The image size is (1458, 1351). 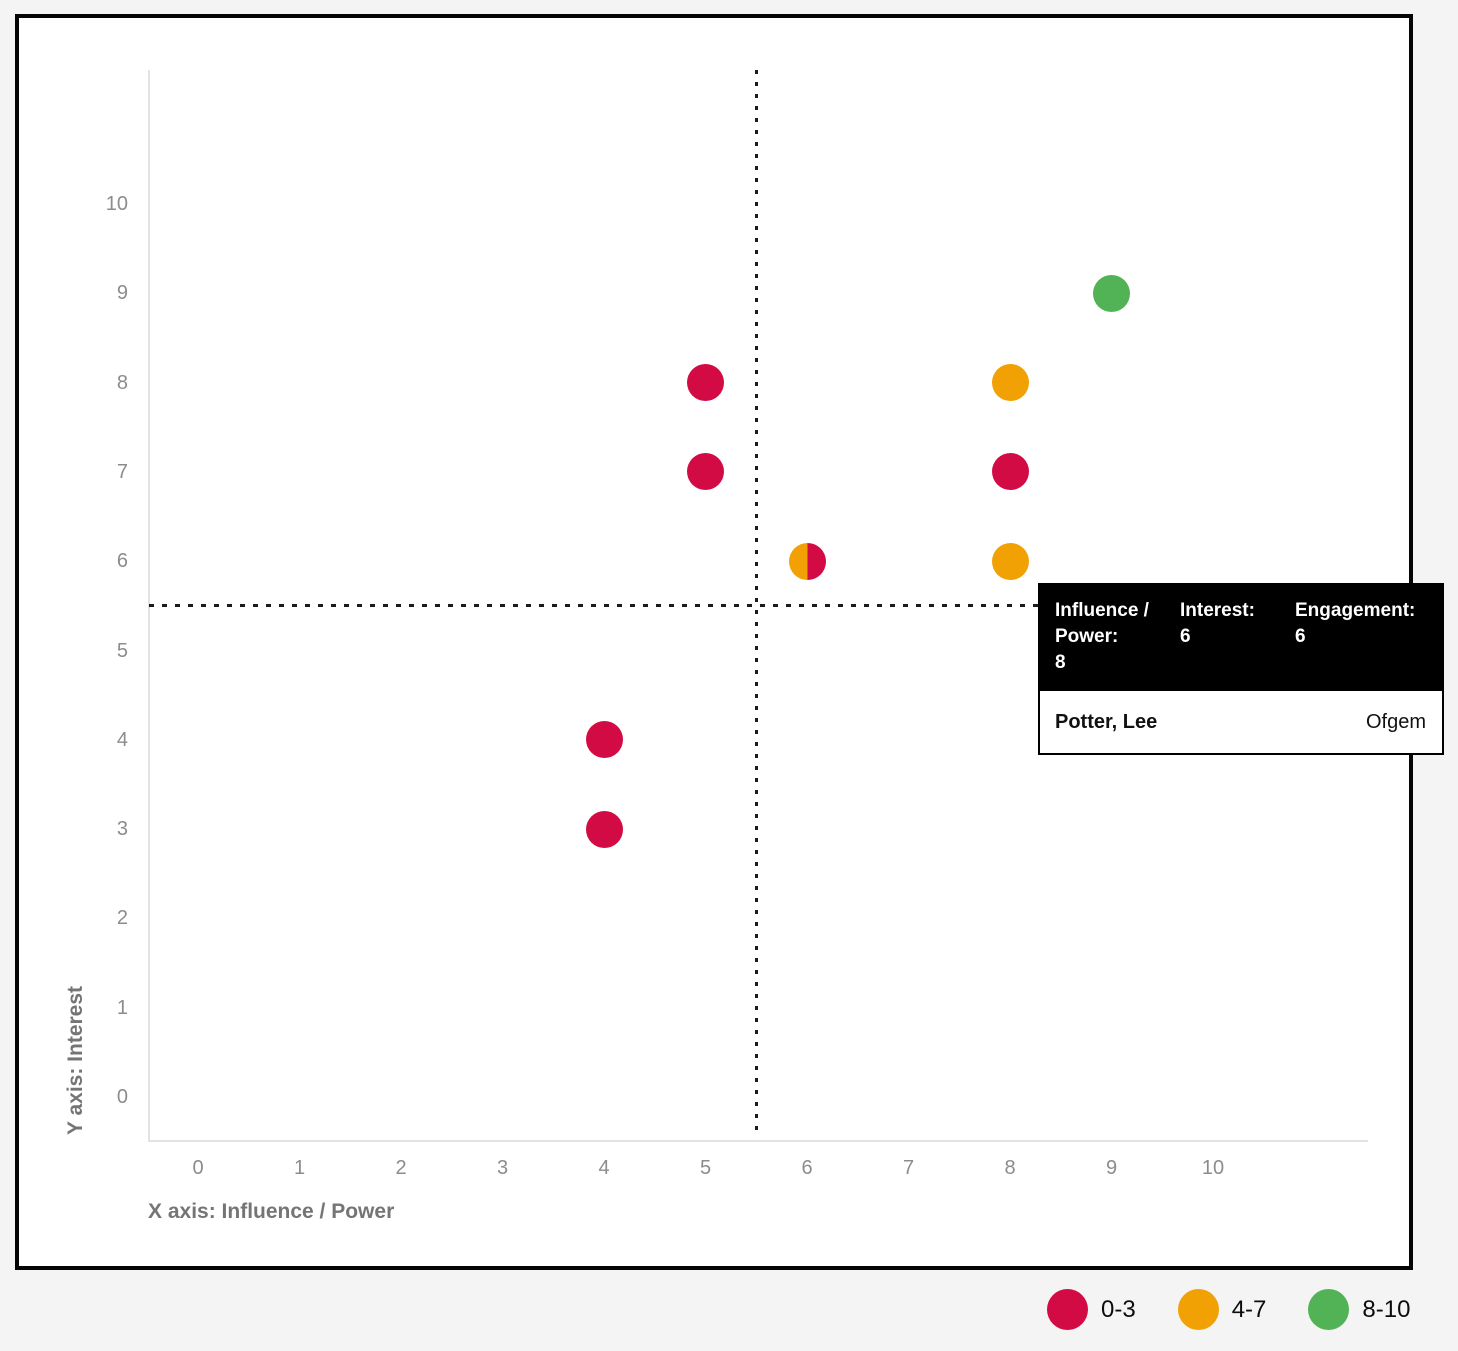 What do you see at coordinates (1386, 1309) in the screenshot?
I see `legend-label: 8-10` at bounding box center [1386, 1309].